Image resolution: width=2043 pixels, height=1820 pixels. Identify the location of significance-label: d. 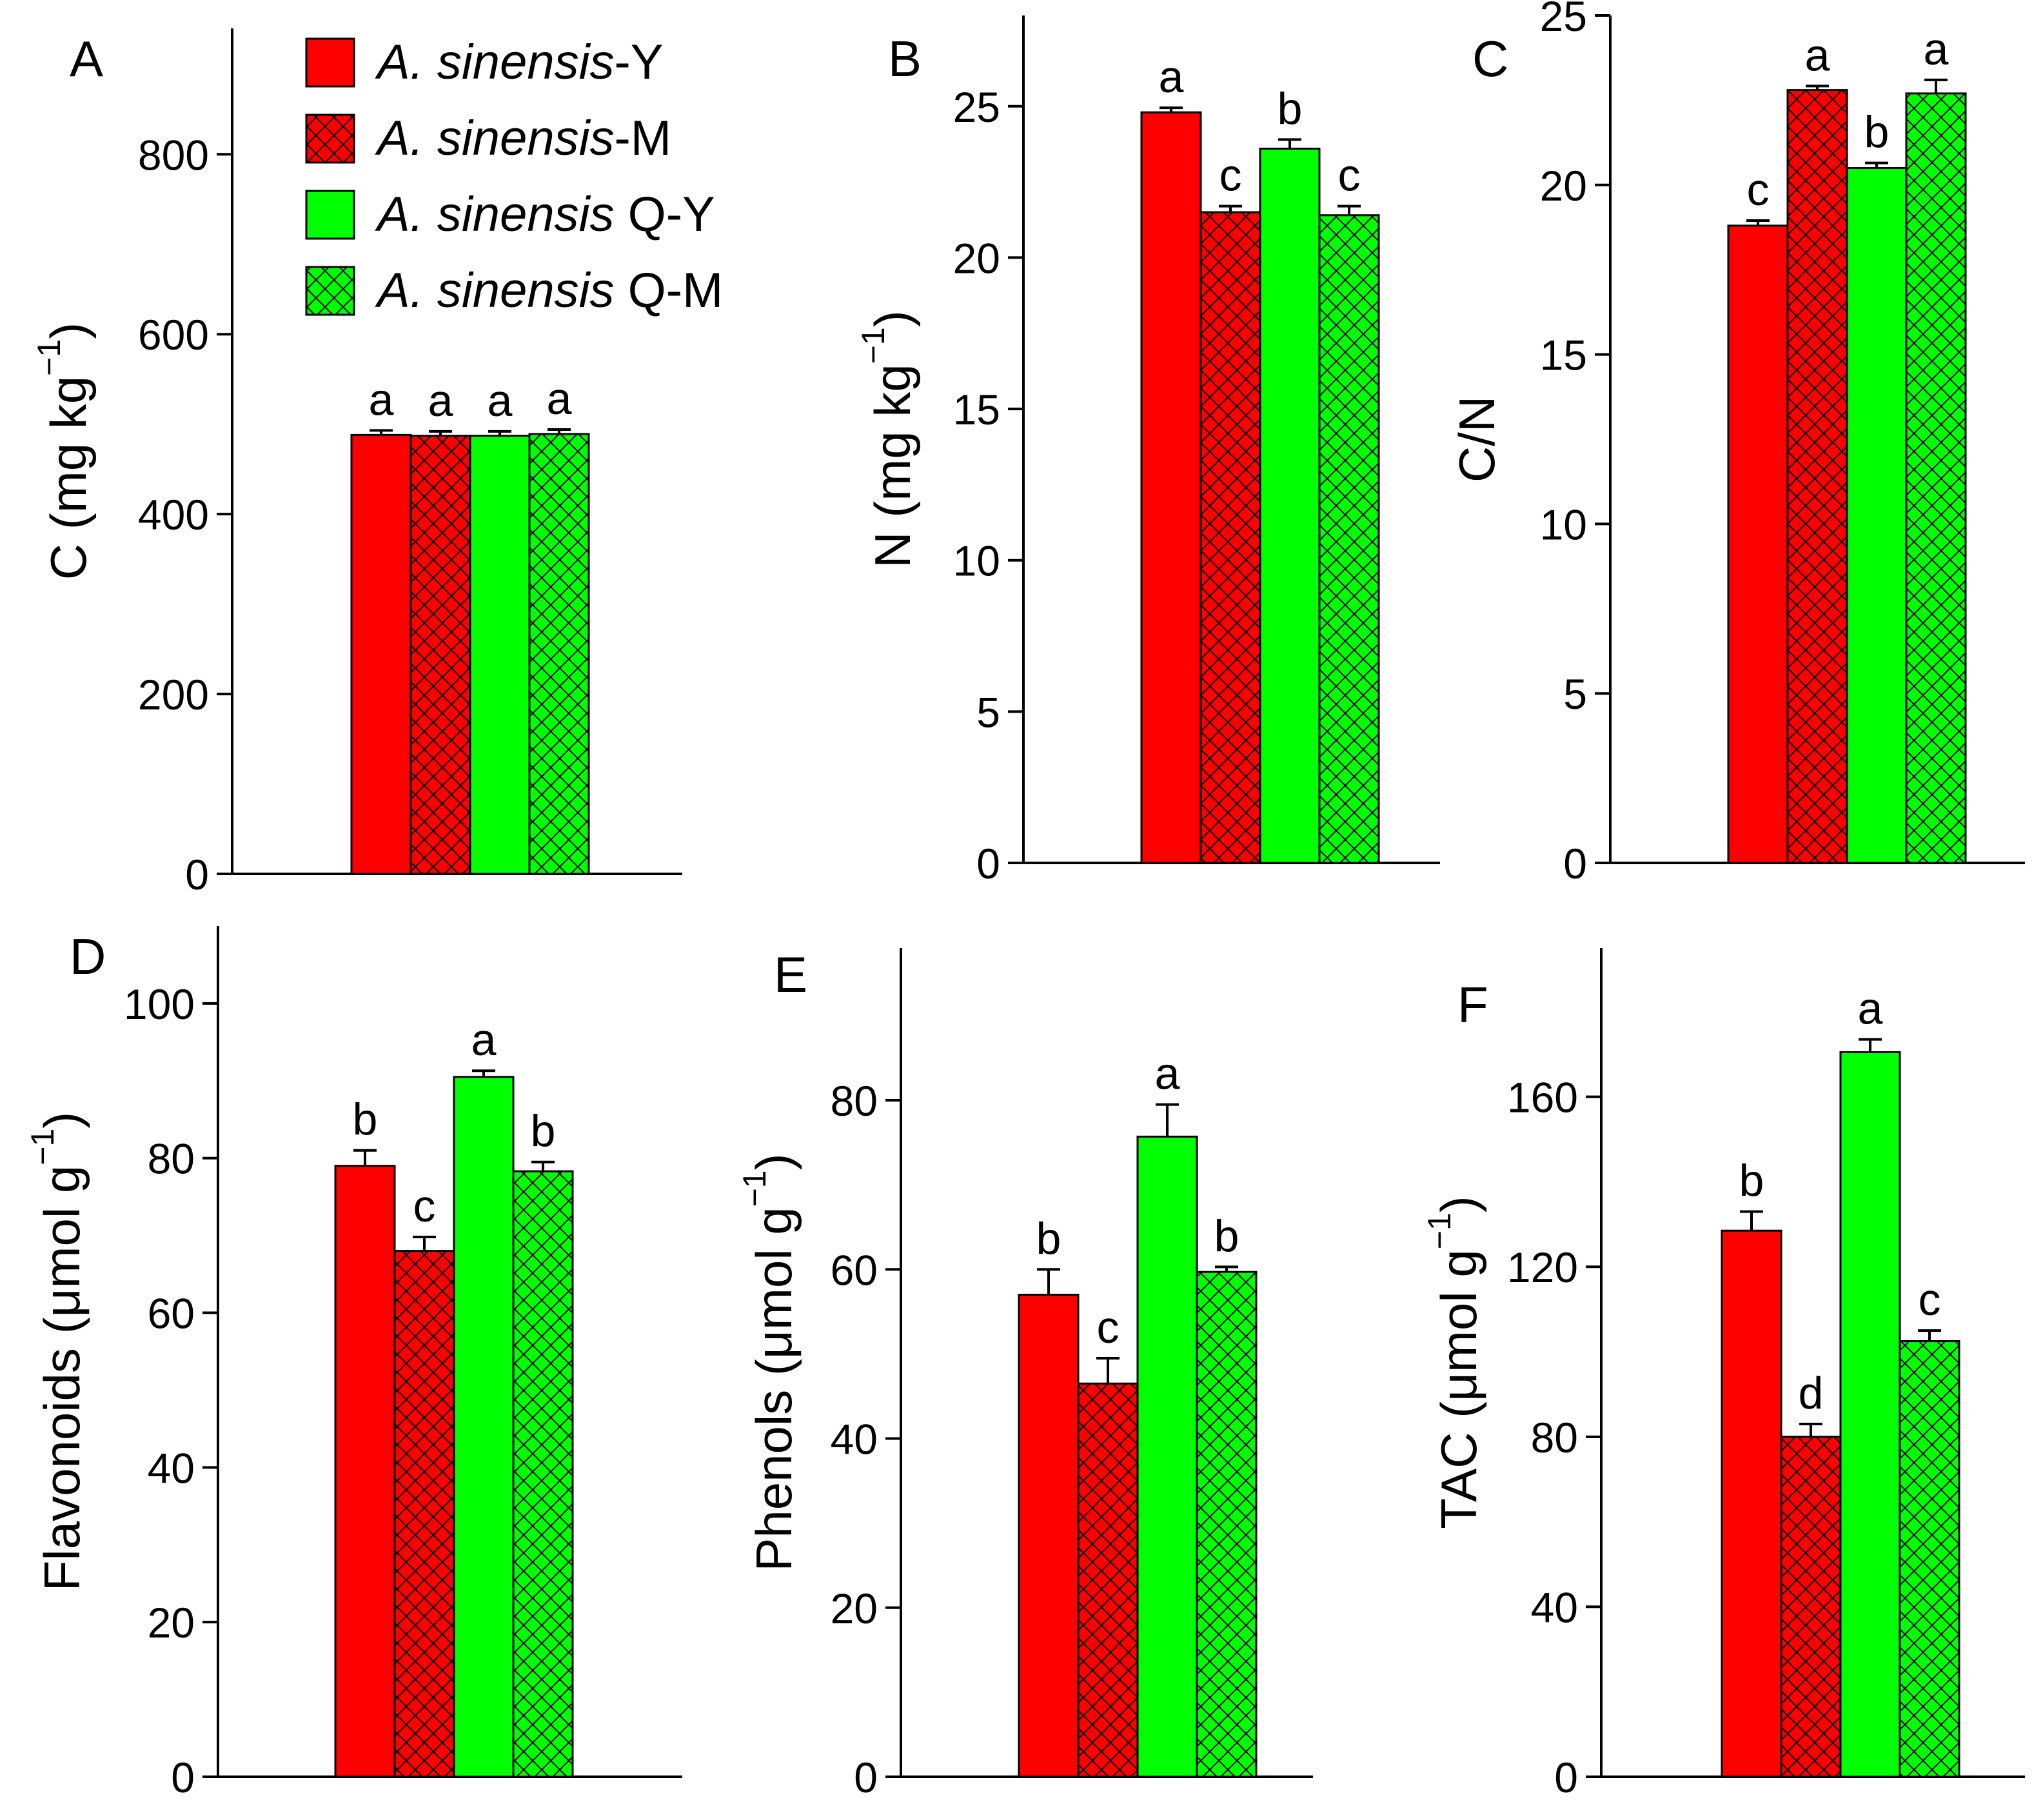
(1811, 1393).